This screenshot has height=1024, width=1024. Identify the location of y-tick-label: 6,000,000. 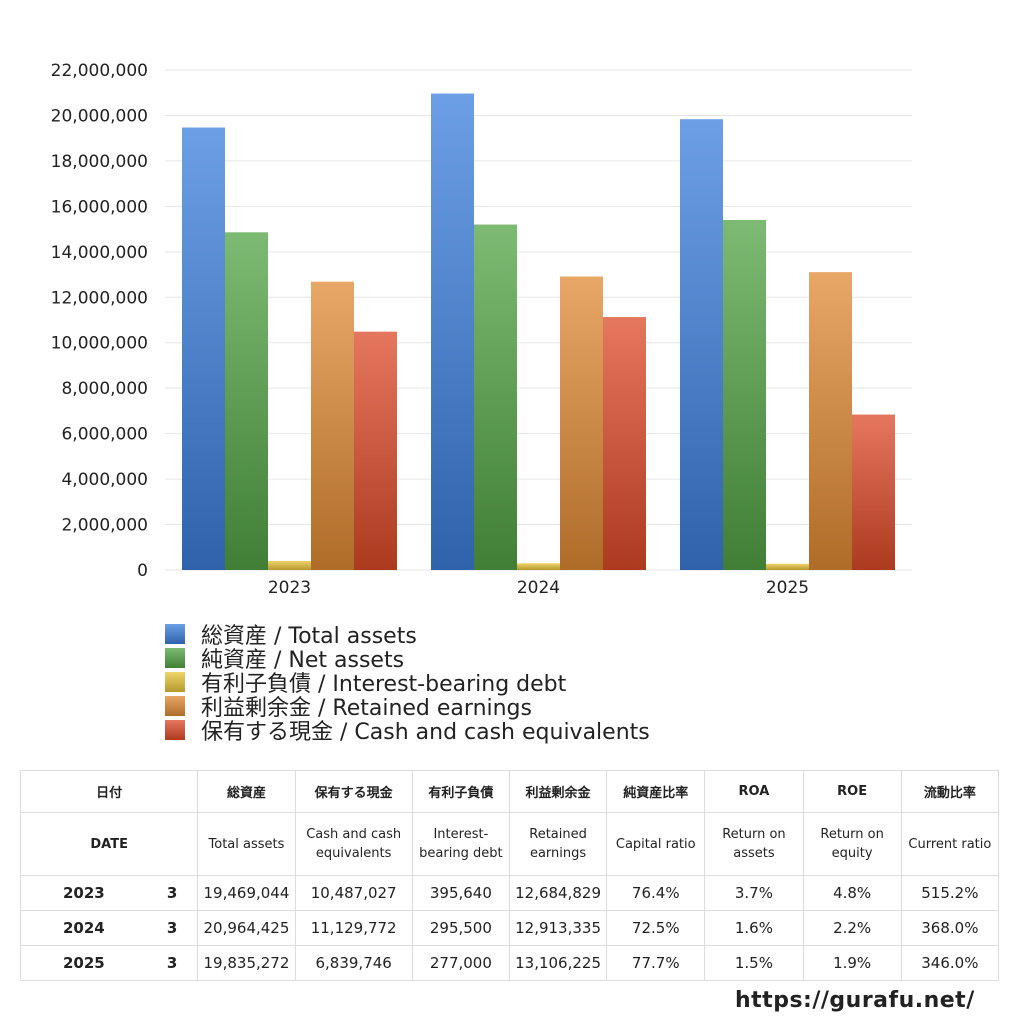
(104, 435).